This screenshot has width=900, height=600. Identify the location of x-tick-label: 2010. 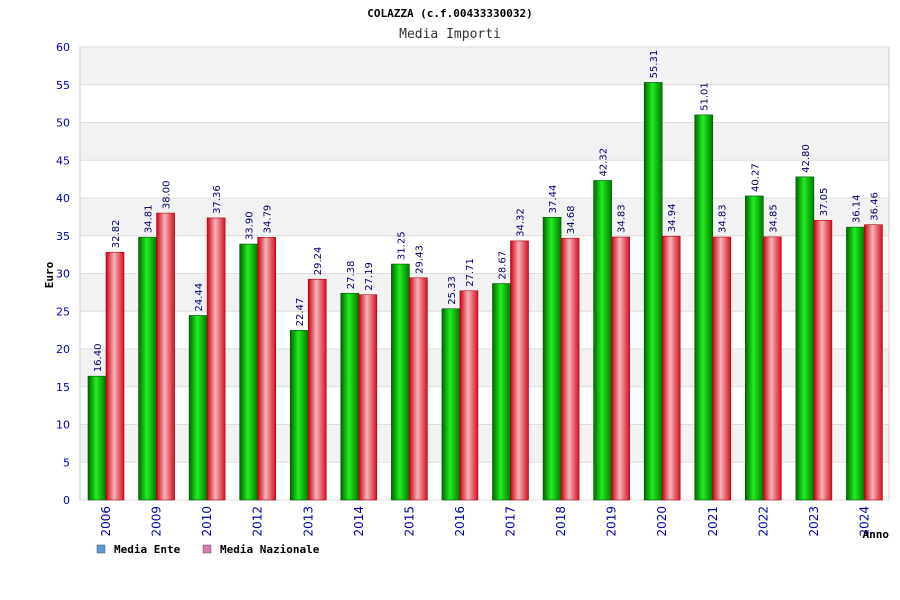
(207, 521).